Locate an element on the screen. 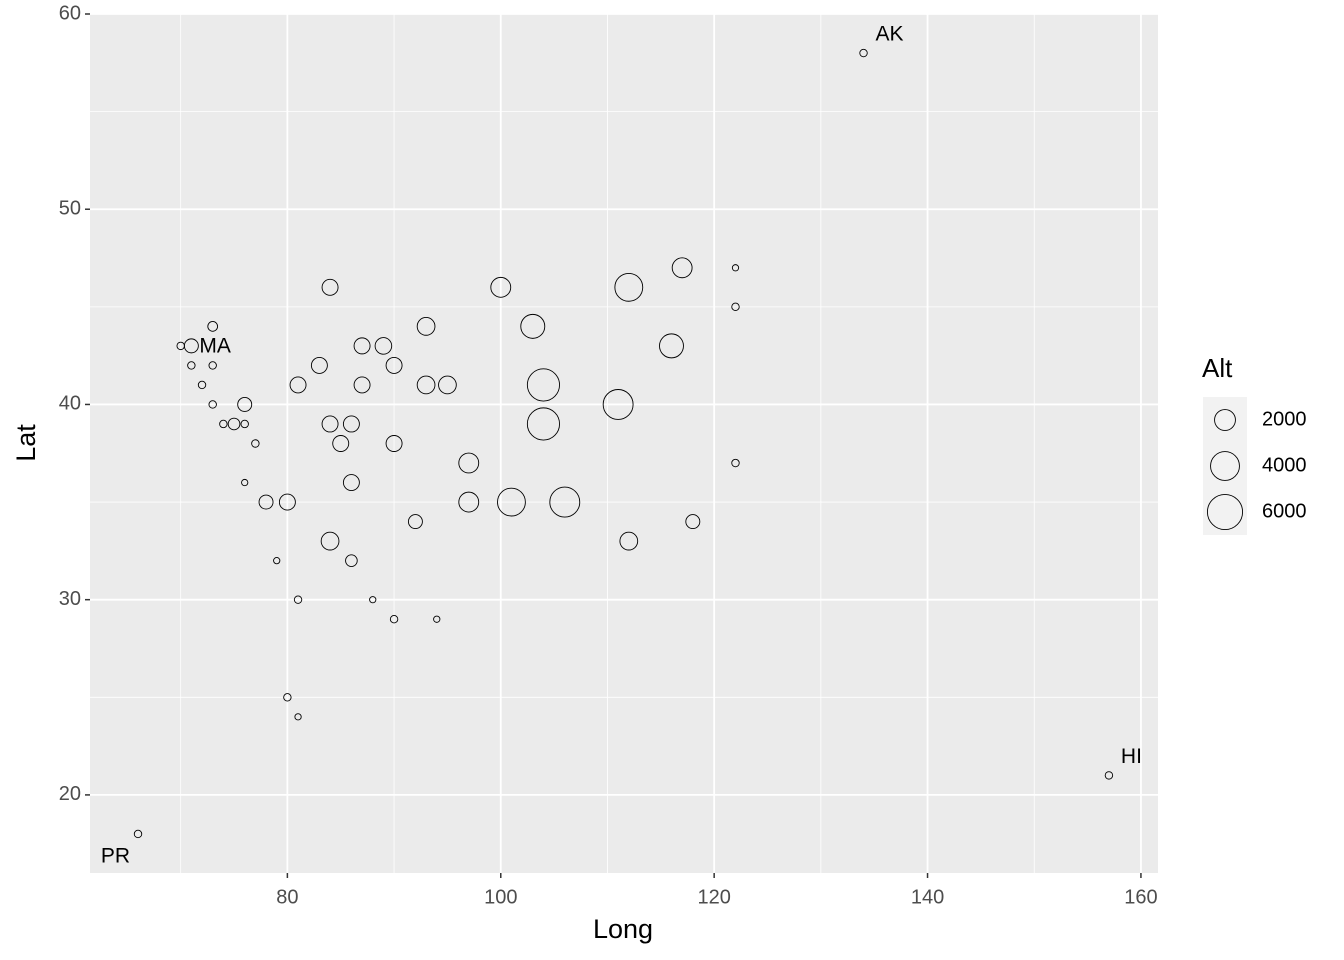  y-tick-label: 20 is located at coordinates (70, 794).